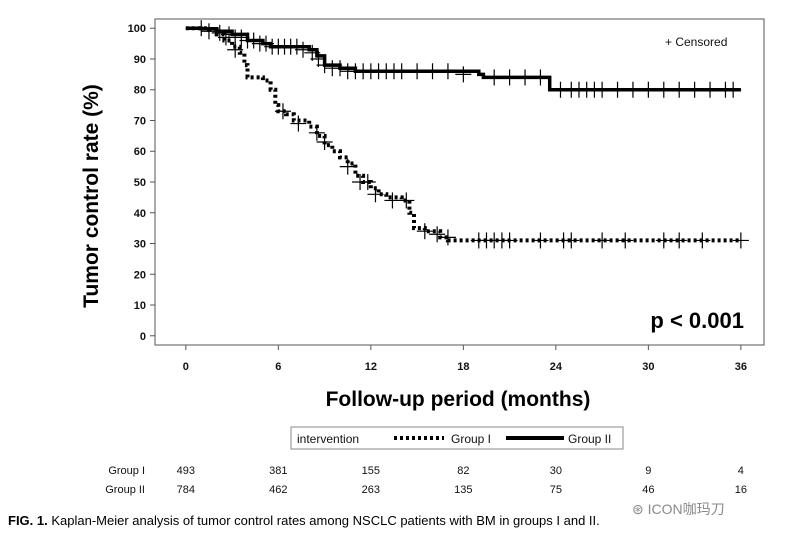 The image size is (801, 544). I want to click on x-axis-title: Follow-up period (months), so click(458, 399).